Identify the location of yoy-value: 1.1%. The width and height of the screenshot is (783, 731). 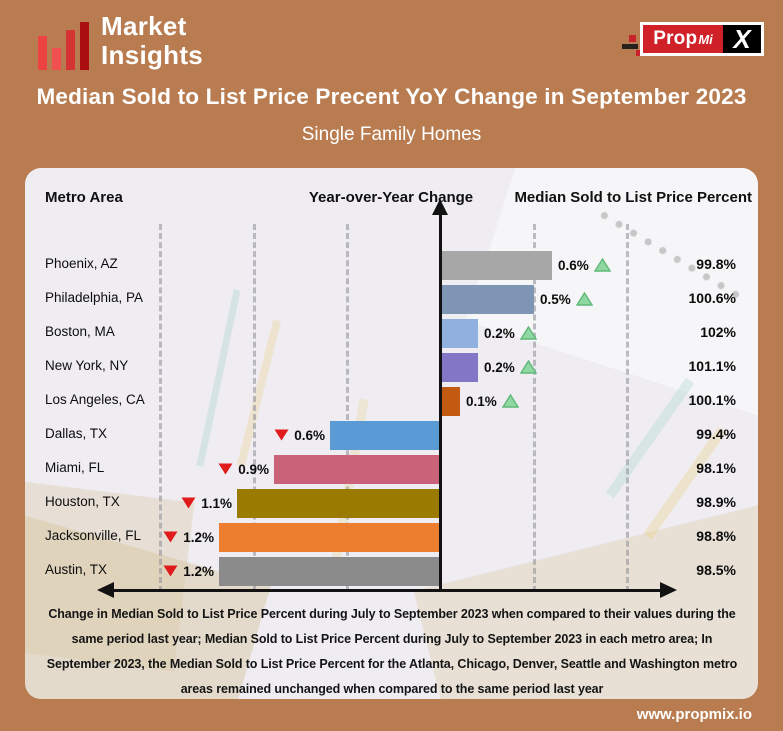
(206, 503).